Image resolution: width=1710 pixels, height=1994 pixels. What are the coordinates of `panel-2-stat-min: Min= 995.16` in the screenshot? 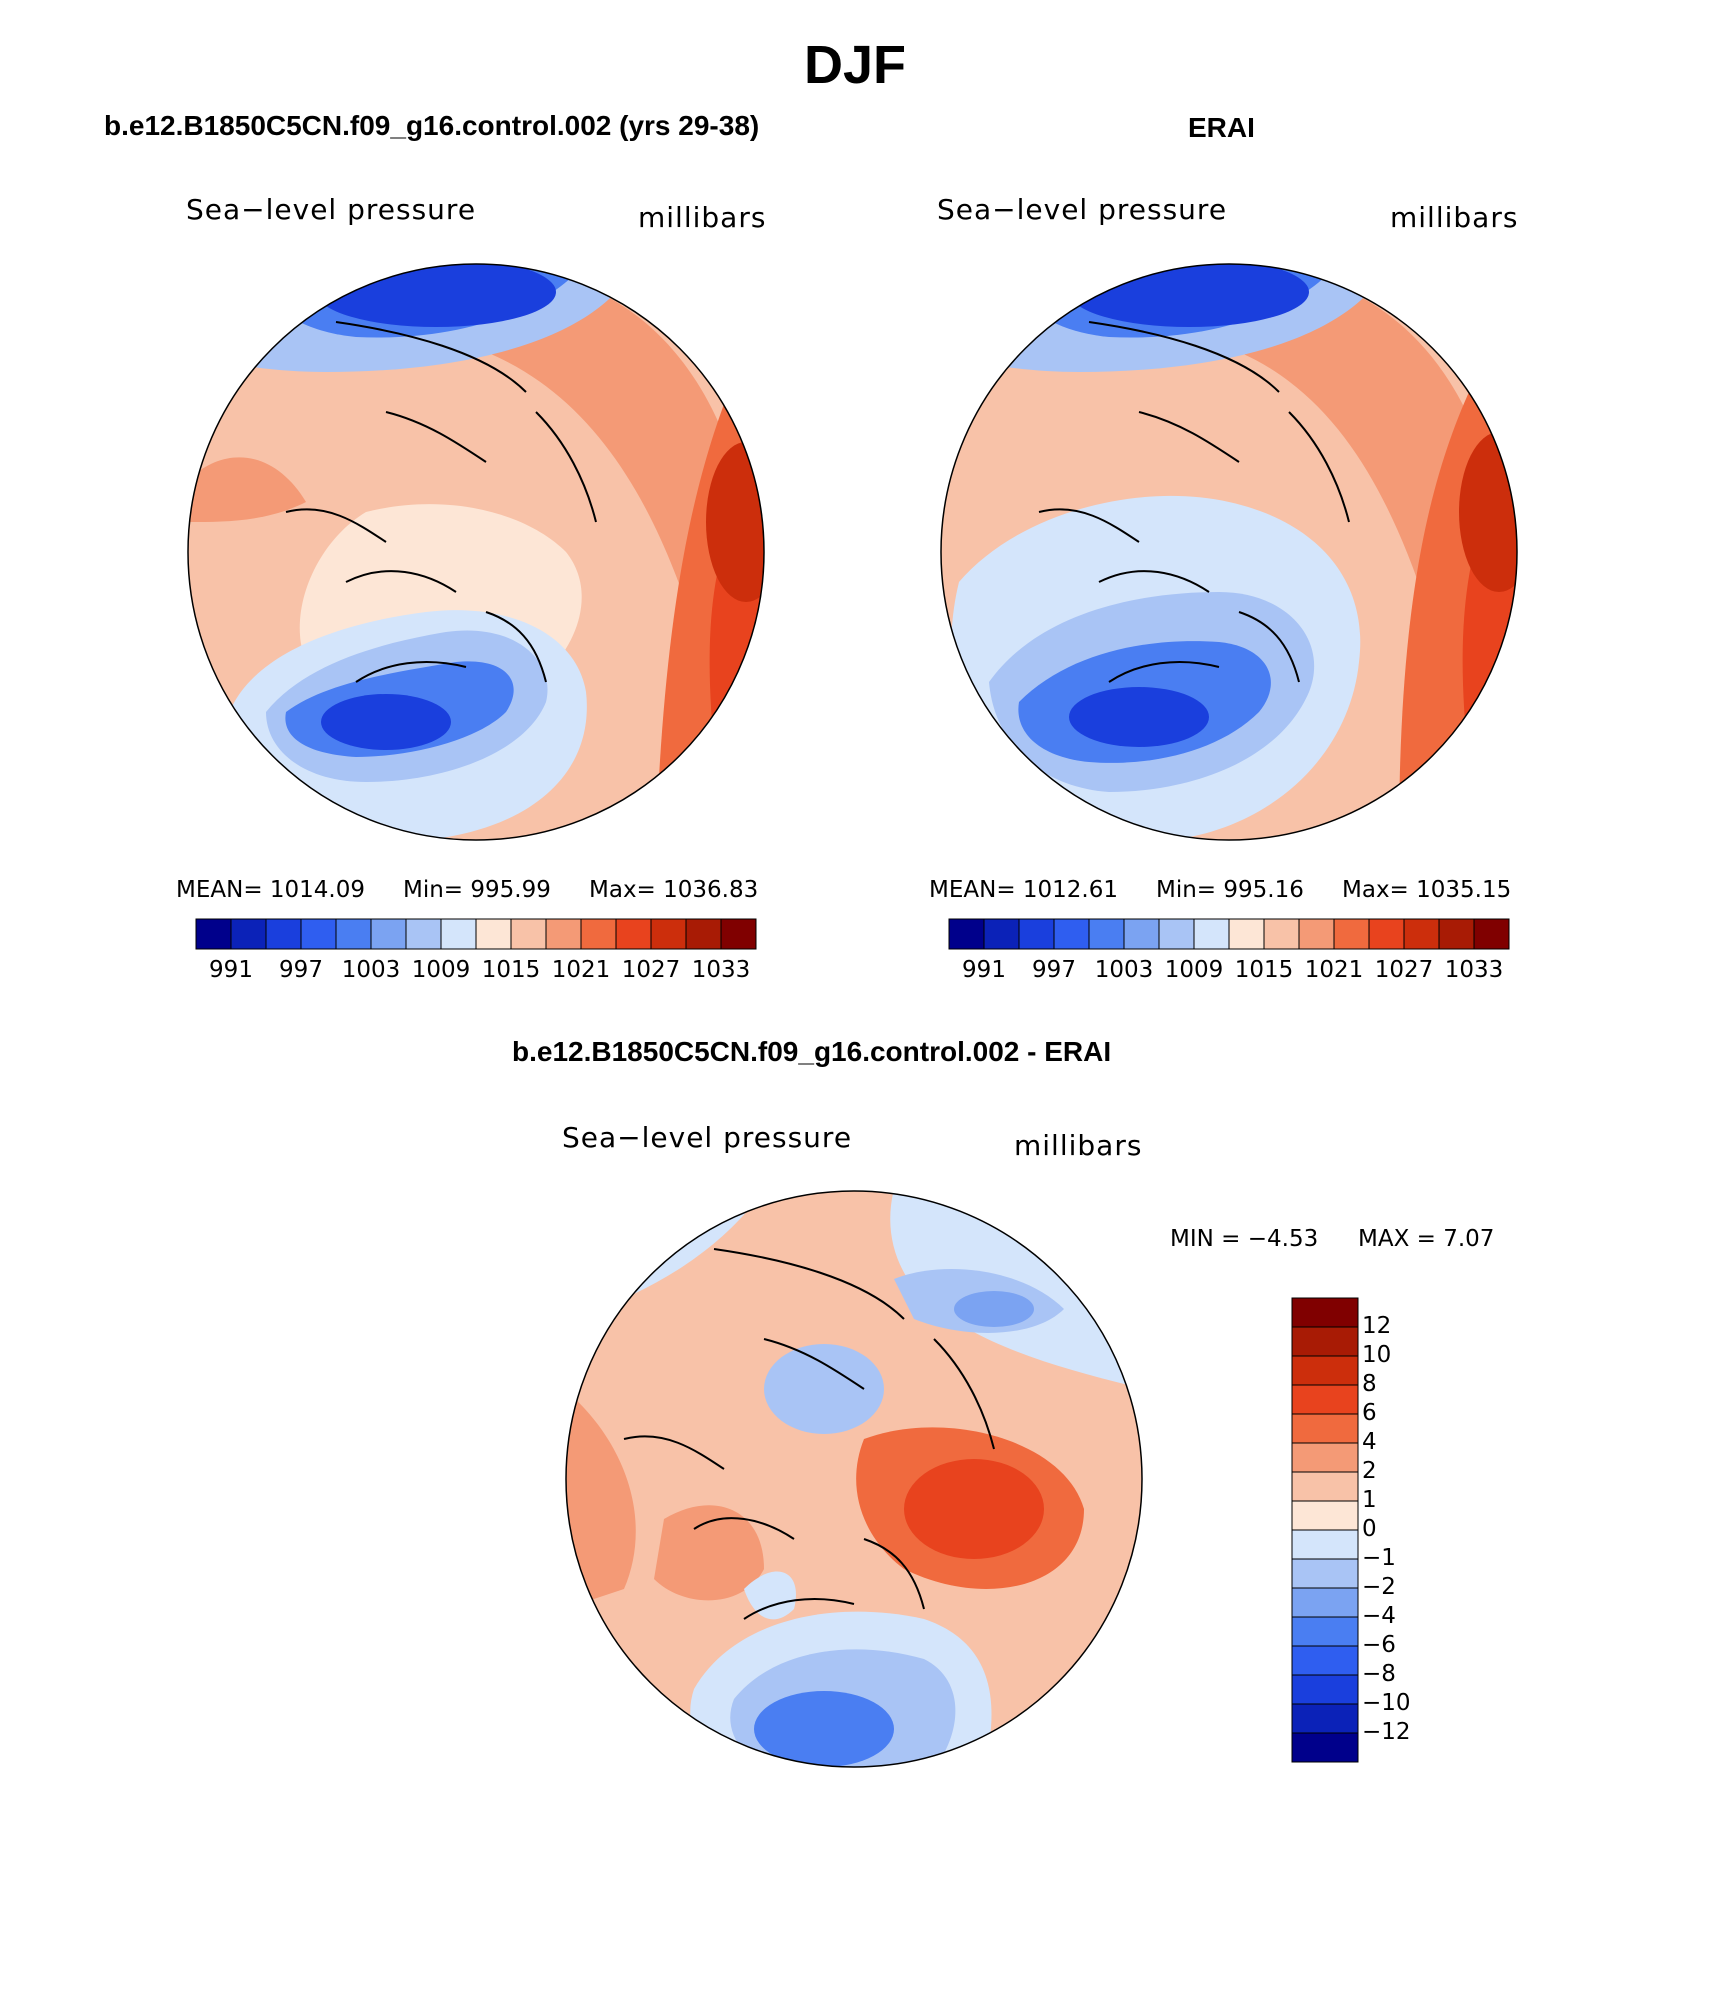 It's located at (1230, 890).